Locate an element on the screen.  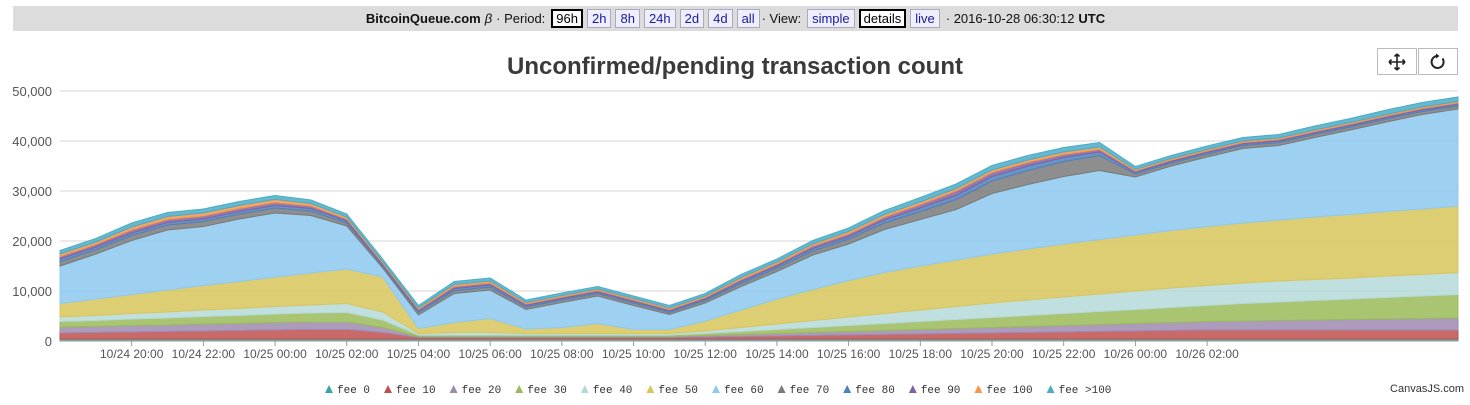
pan-button is located at coordinates (1397, 61).